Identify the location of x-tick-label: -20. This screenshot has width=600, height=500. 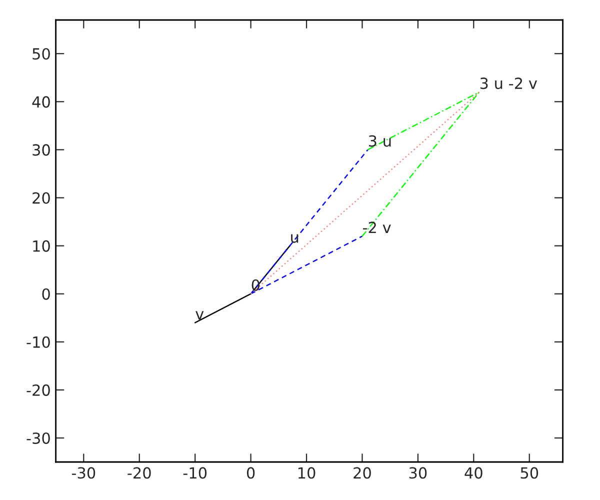
(139, 473).